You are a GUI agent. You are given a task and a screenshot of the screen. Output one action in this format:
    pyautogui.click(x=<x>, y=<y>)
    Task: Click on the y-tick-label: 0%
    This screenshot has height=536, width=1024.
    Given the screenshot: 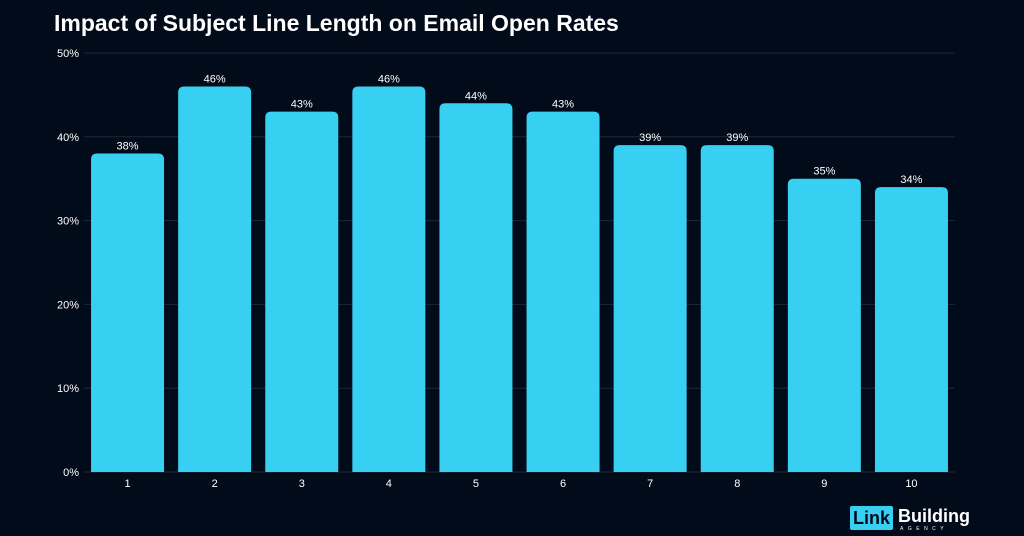 What is the action you would take?
    pyautogui.click(x=71, y=473)
    